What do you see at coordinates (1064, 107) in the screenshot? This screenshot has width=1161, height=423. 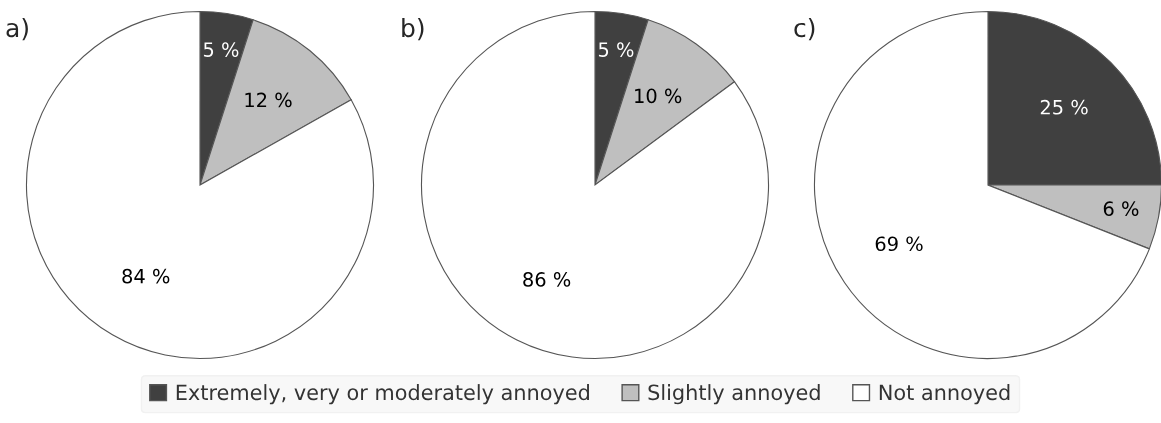 I see `data-label: 25 %` at bounding box center [1064, 107].